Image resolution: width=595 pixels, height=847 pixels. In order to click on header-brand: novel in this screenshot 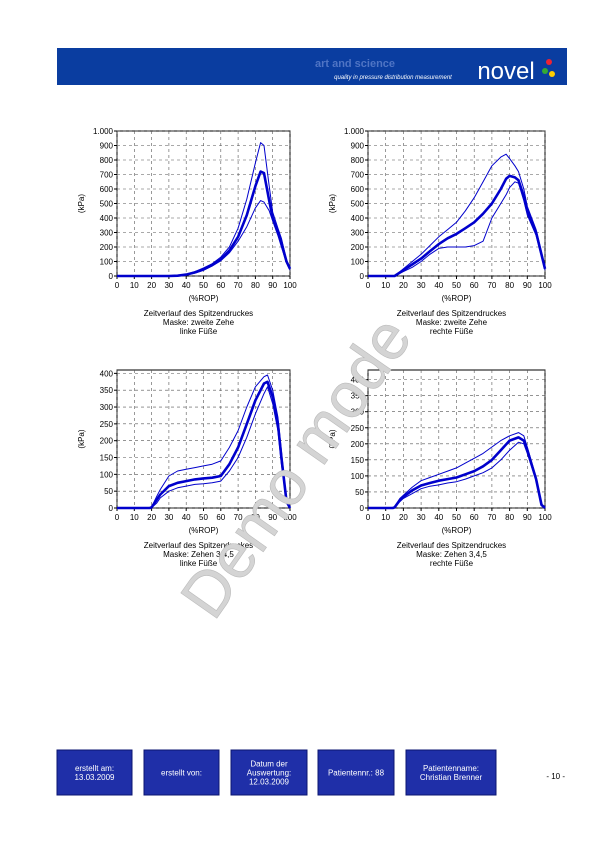, I will do `click(505, 71)`.